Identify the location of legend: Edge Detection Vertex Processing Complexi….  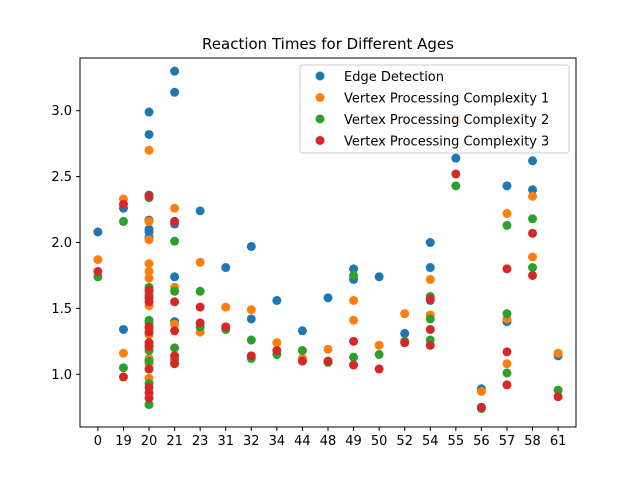
(434, 109).